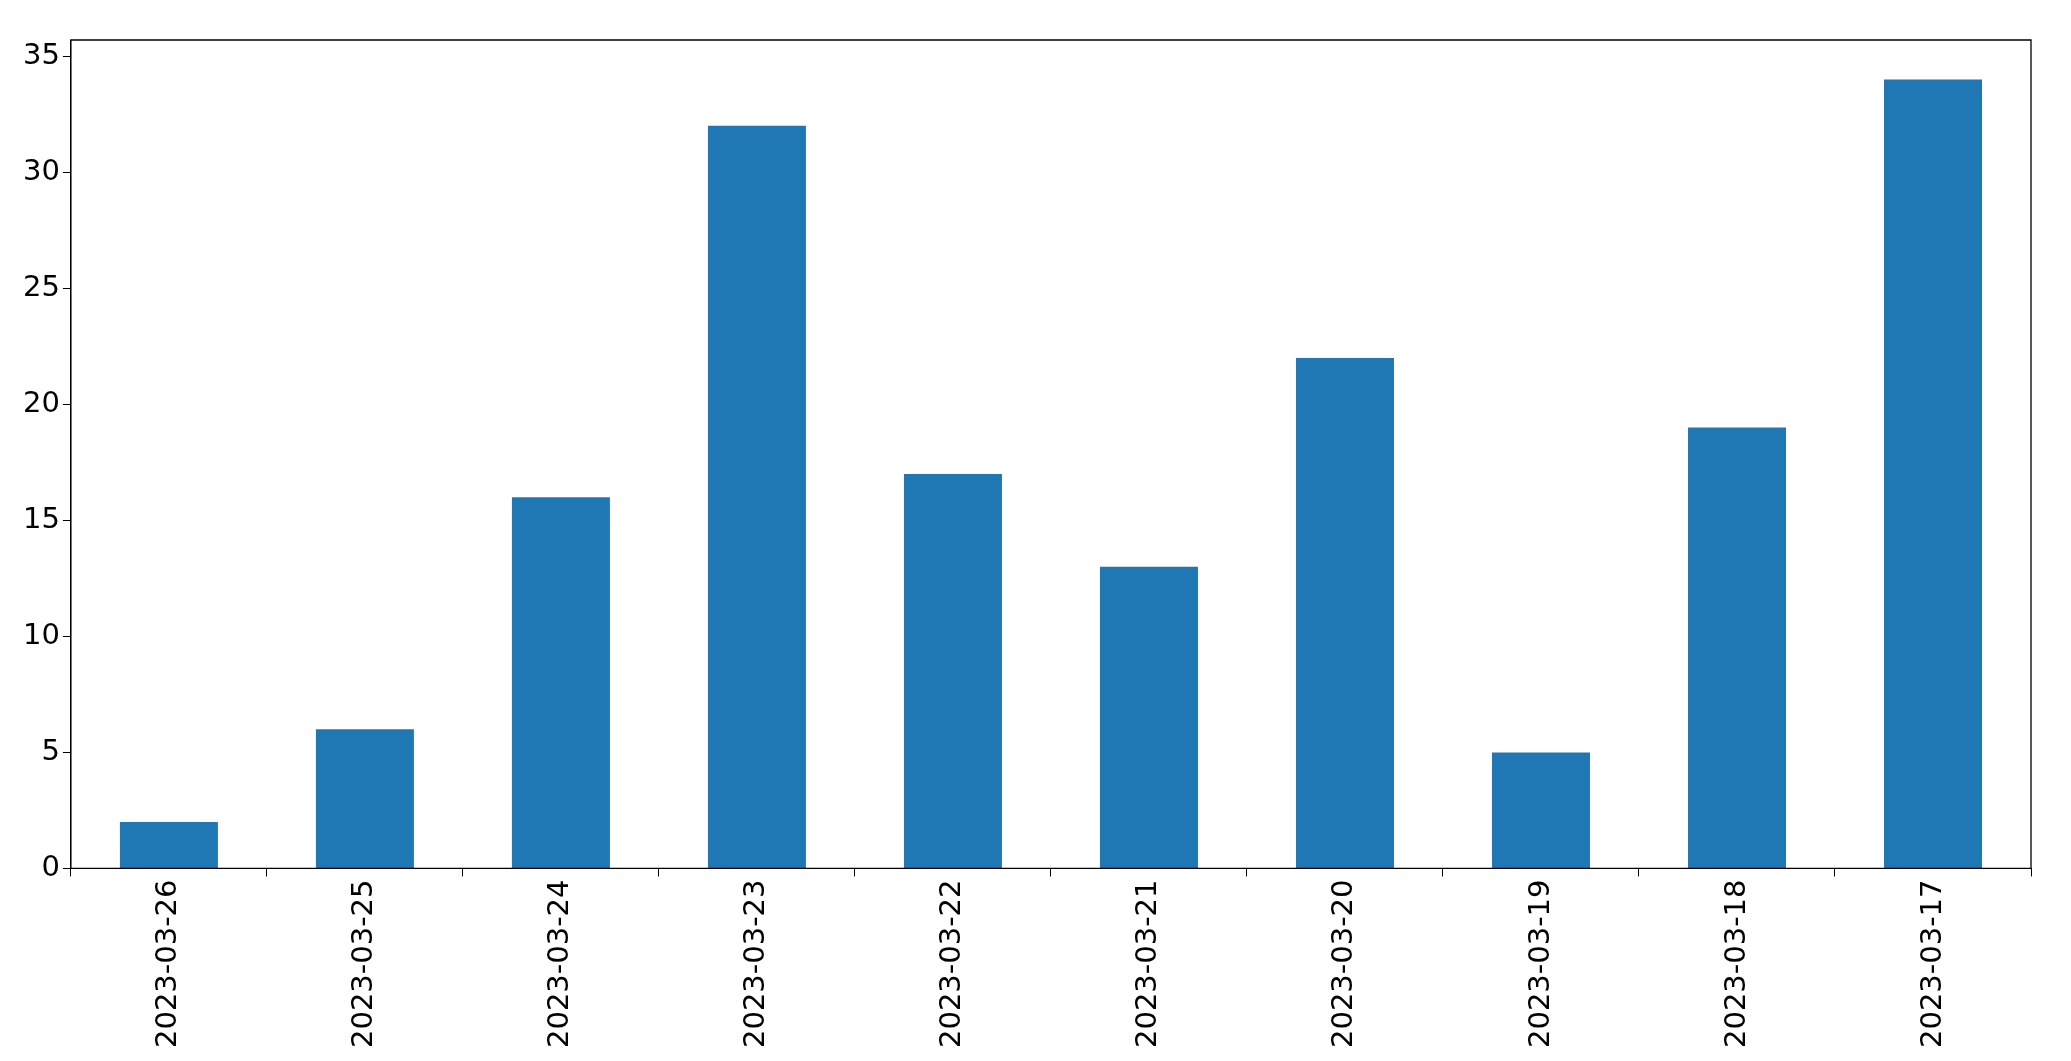 This screenshot has width=2071, height=1061. What do you see at coordinates (950, 964) in the screenshot?
I see `x-tick-label: 2023-03-22` at bounding box center [950, 964].